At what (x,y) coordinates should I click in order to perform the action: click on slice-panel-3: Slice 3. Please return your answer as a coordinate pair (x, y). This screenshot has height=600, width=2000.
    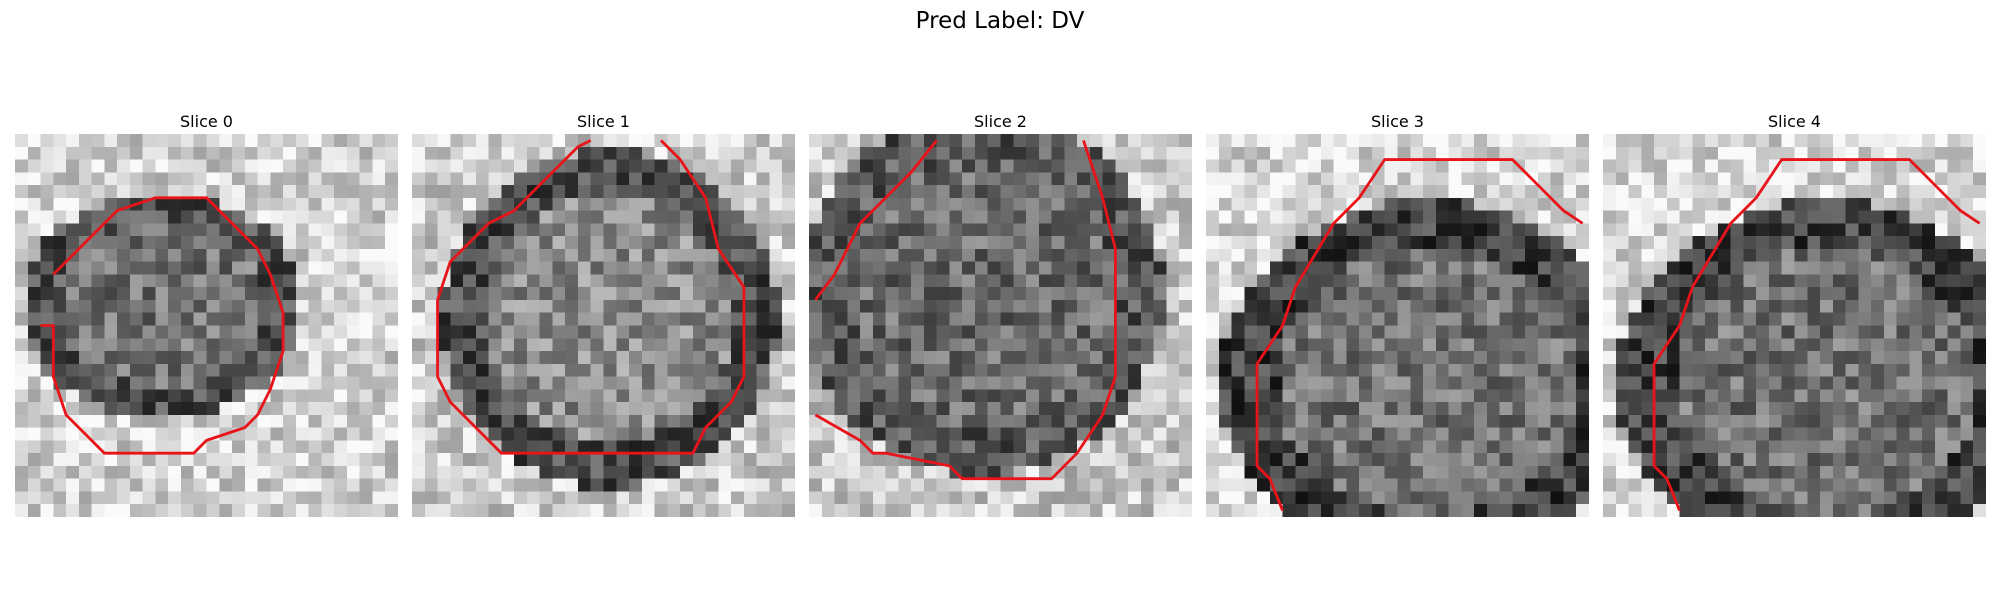
    Looking at the image, I should click on (1397, 313).